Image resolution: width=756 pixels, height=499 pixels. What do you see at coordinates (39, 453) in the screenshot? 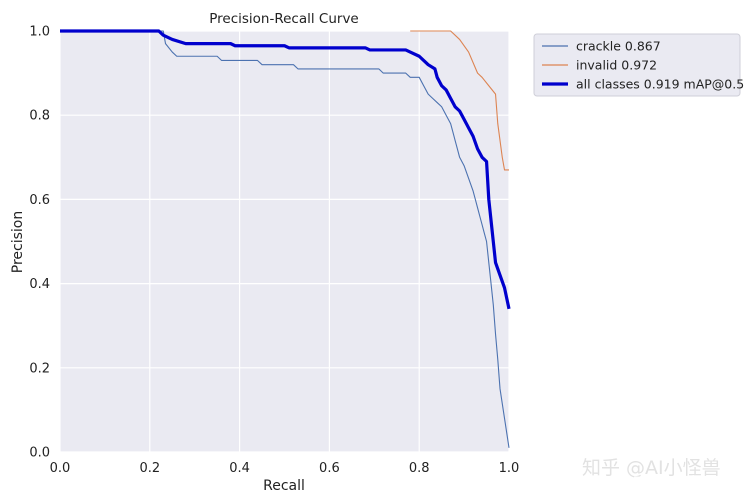
I see `y-tick-label: 0.0` at bounding box center [39, 453].